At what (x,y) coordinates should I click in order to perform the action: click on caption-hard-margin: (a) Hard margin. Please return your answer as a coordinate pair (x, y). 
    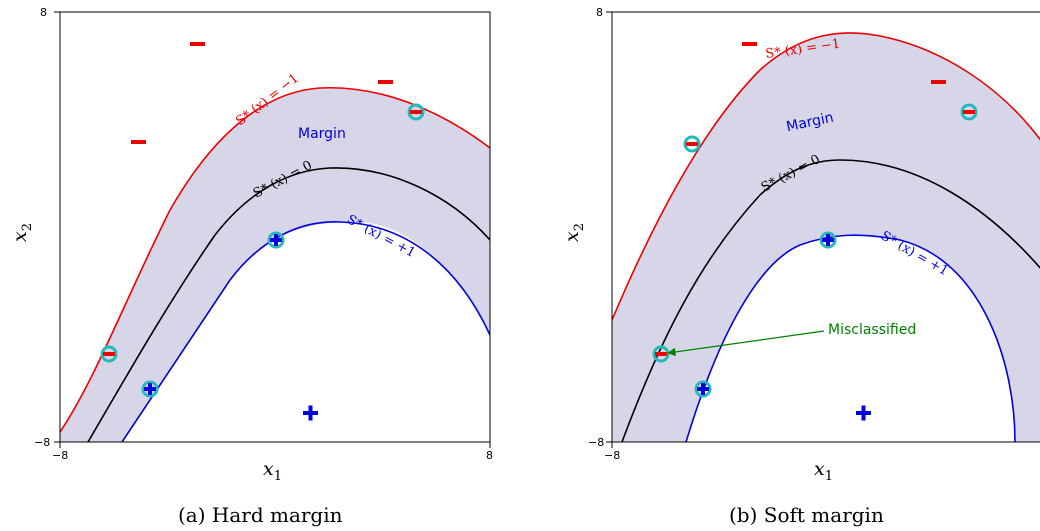
    Looking at the image, I should click on (260, 515).